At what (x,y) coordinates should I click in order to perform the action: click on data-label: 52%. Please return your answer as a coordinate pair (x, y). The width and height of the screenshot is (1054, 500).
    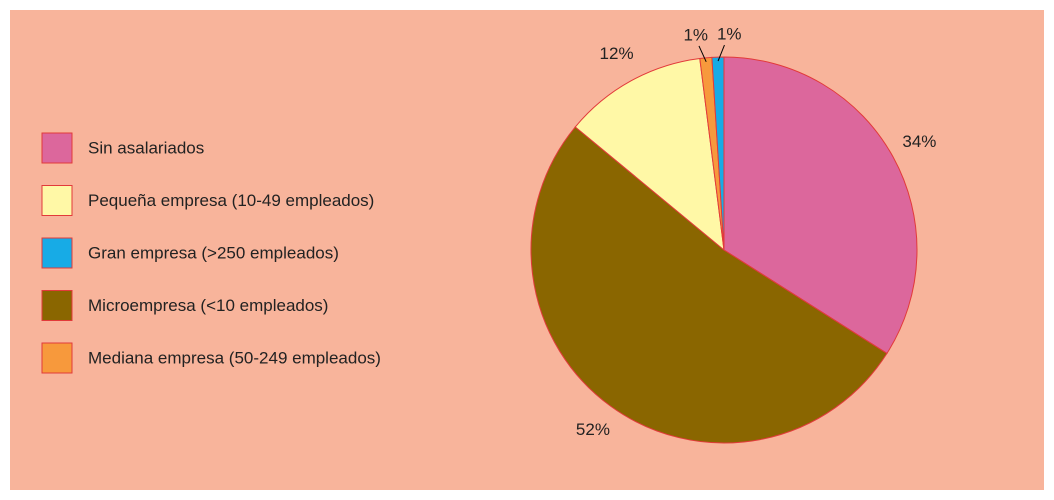
    Looking at the image, I should click on (593, 429).